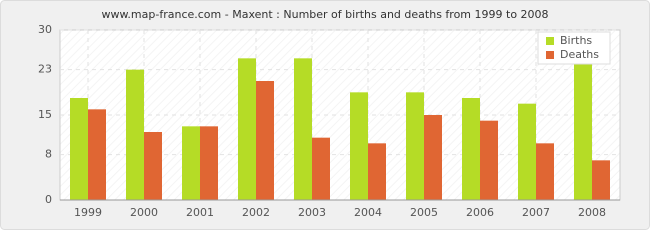 This screenshot has width=650, height=240. Describe the element at coordinates (424, 212) in the screenshot. I see `x-tick-label: 2005` at that location.